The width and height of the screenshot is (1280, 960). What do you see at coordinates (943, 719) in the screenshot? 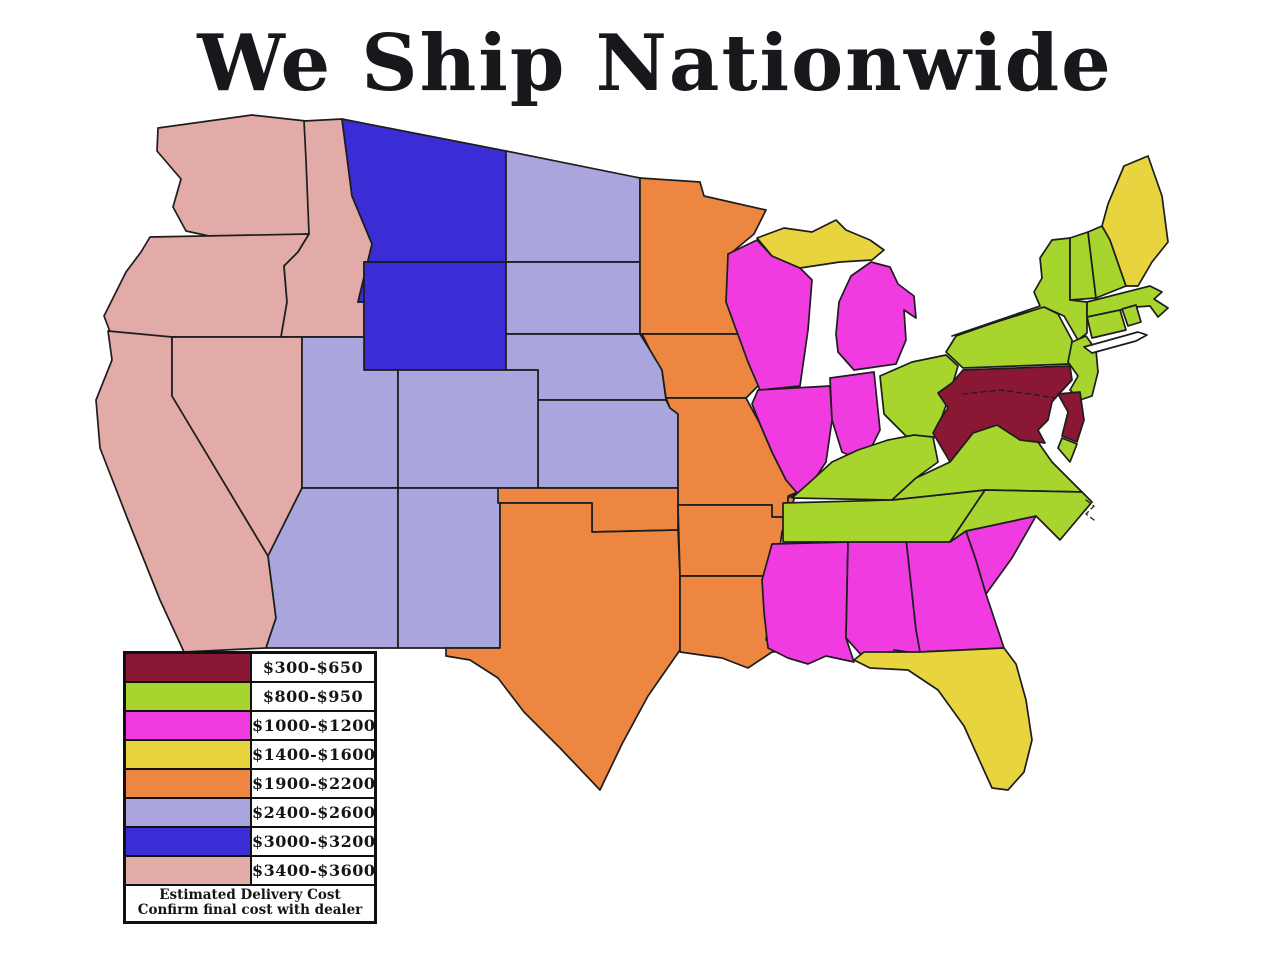
I see `state-florida` at bounding box center [943, 719].